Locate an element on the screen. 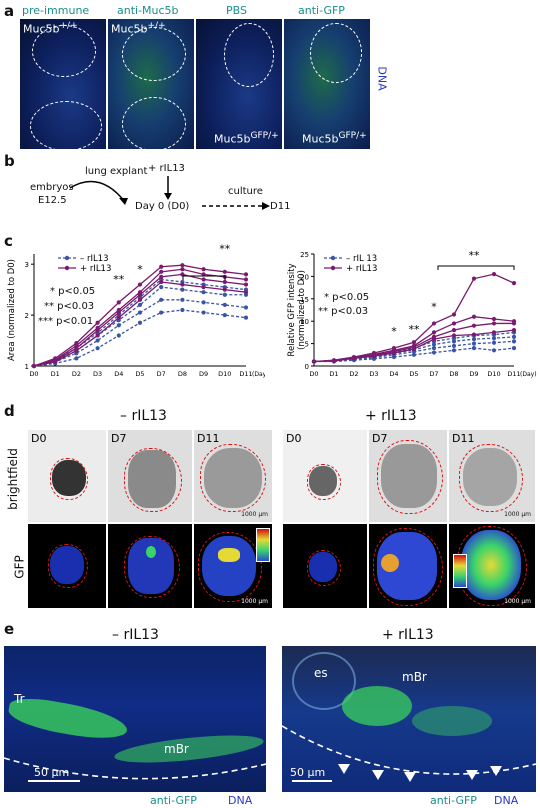 The image size is (540, 808). day-label: D0 is located at coordinates (39, 438).